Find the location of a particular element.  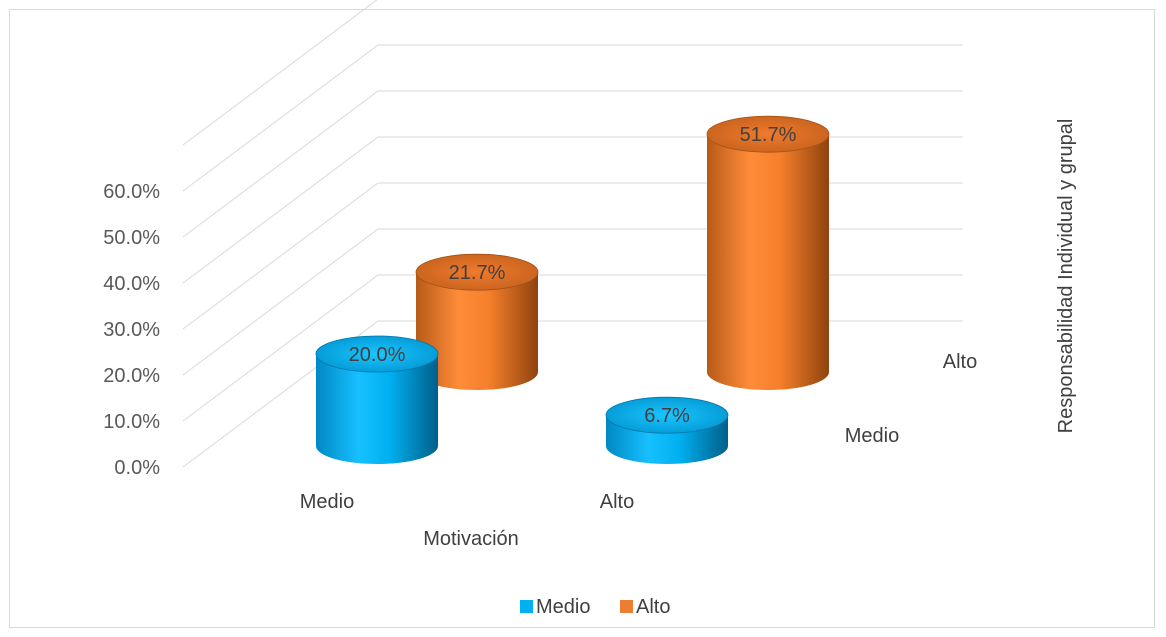

data-label: 51.7% is located at coordinates (768, 135).